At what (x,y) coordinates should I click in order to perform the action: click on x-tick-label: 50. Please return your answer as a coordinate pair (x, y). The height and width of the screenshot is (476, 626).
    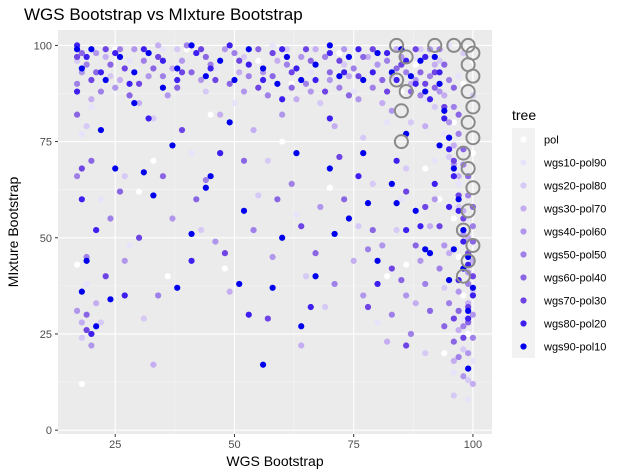
    Looking at the image, I should click on (234, 445).